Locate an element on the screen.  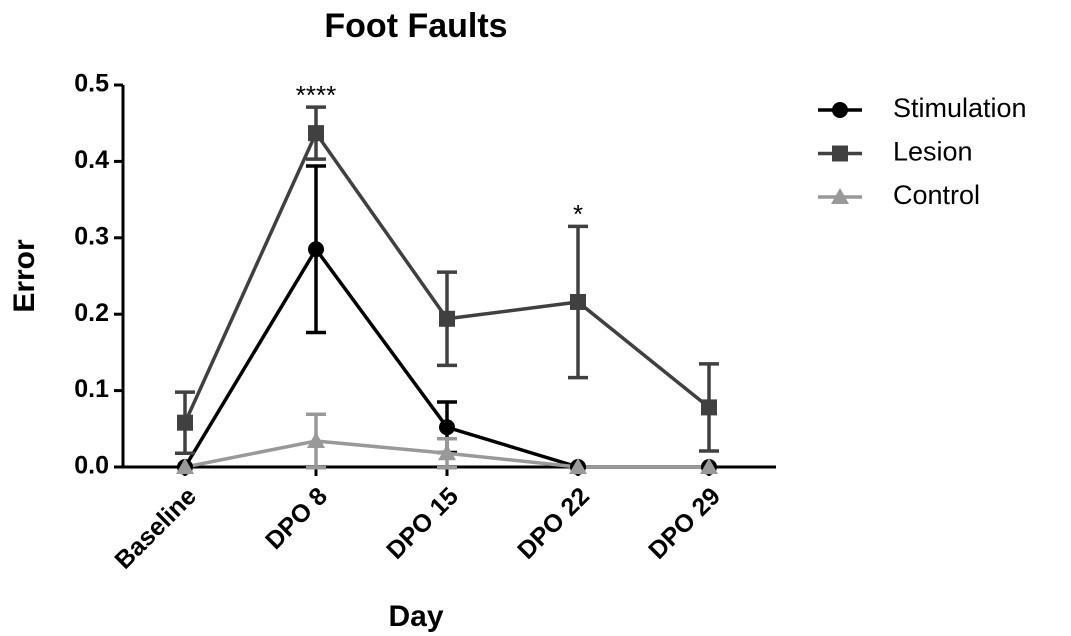
y-tick-label: 0.3 is located at coordinates (91, 236).